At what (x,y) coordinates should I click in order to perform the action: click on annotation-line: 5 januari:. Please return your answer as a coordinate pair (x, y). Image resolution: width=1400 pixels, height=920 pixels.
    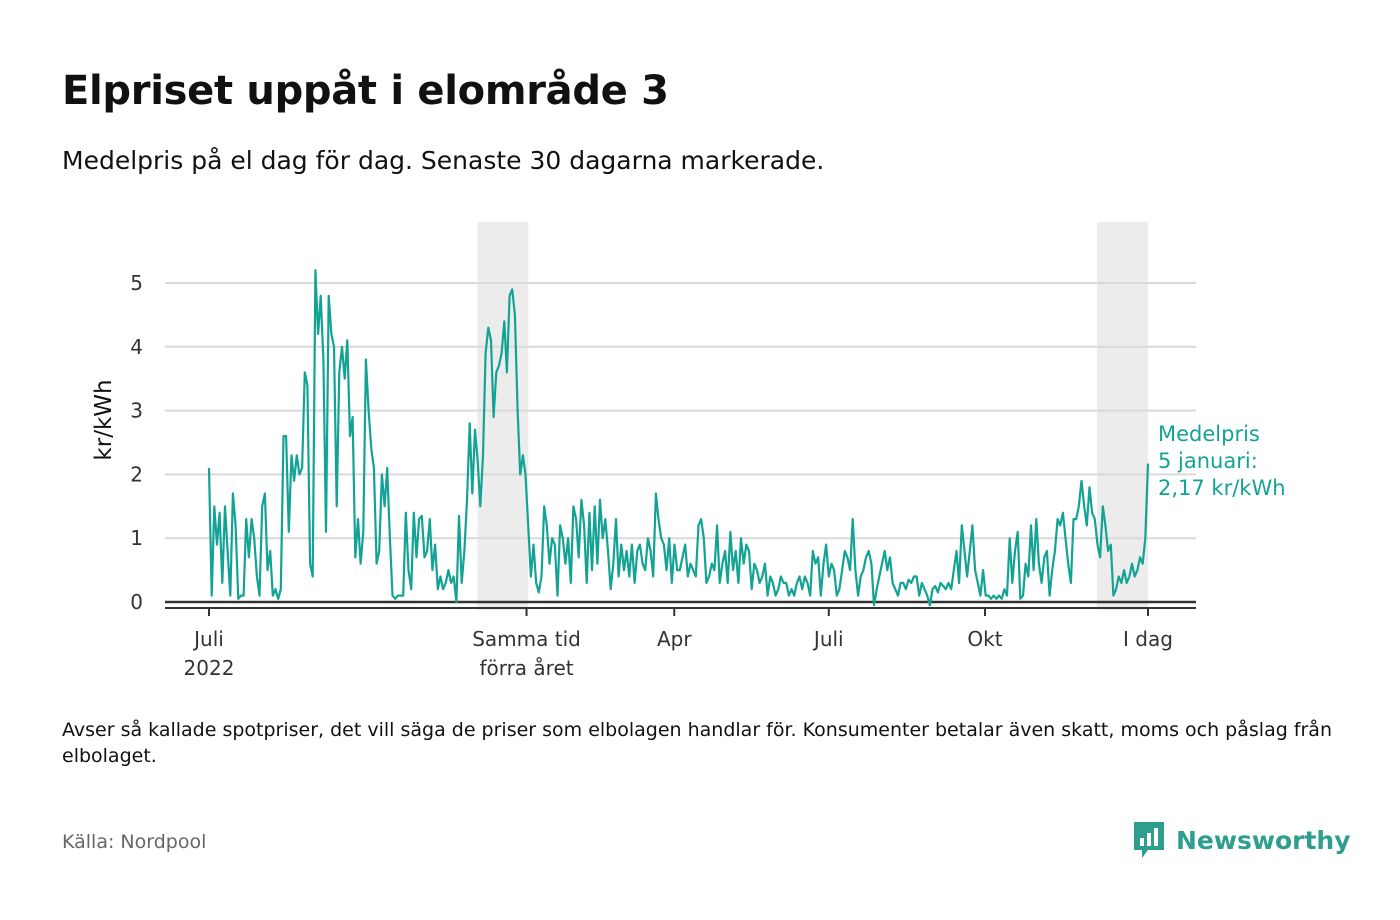
    Looking at the image, I should click on (1208, 461).